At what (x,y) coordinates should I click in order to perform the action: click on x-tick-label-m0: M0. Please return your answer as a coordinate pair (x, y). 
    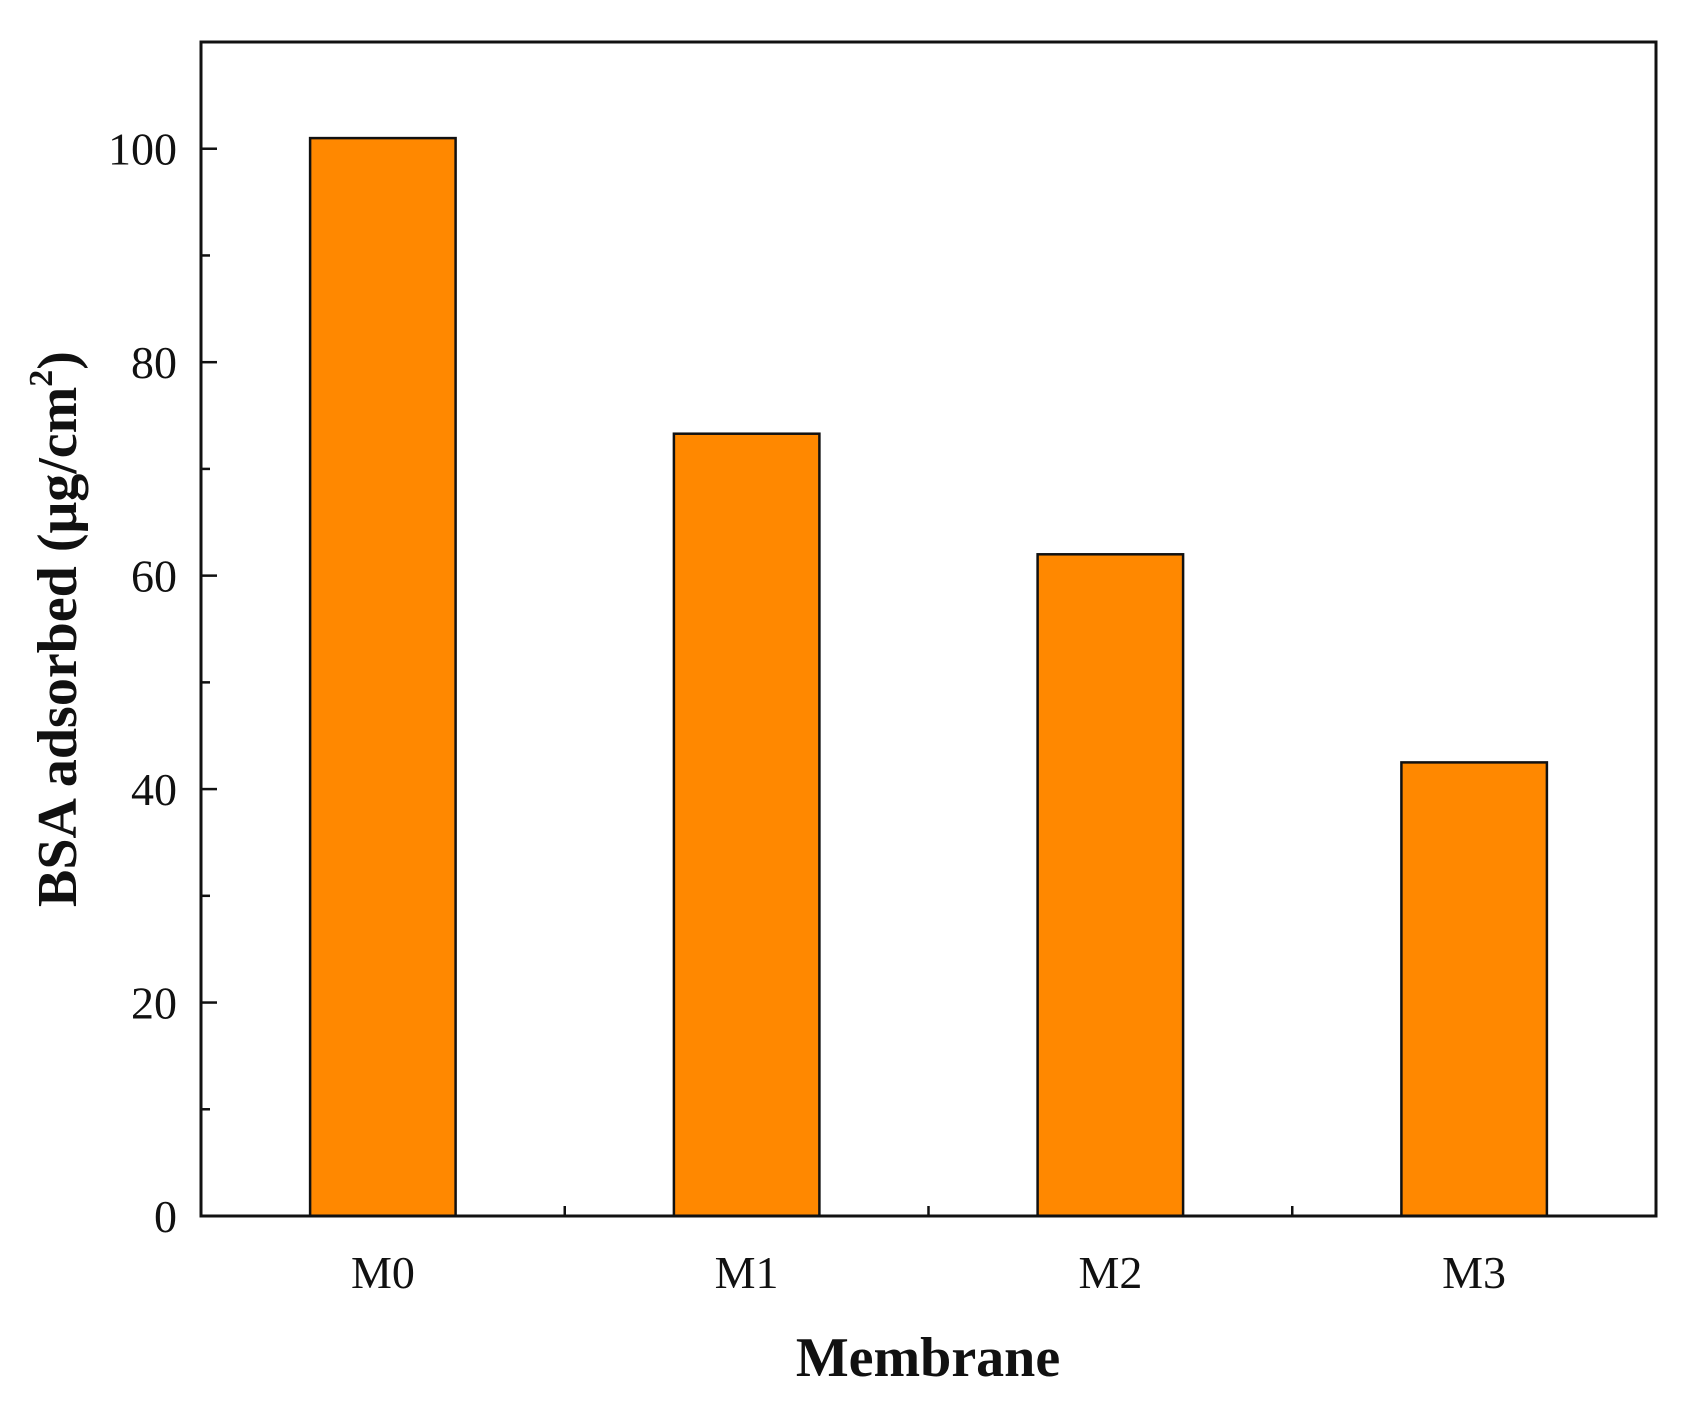
    Looking at the image, I should click on (383, 1272).